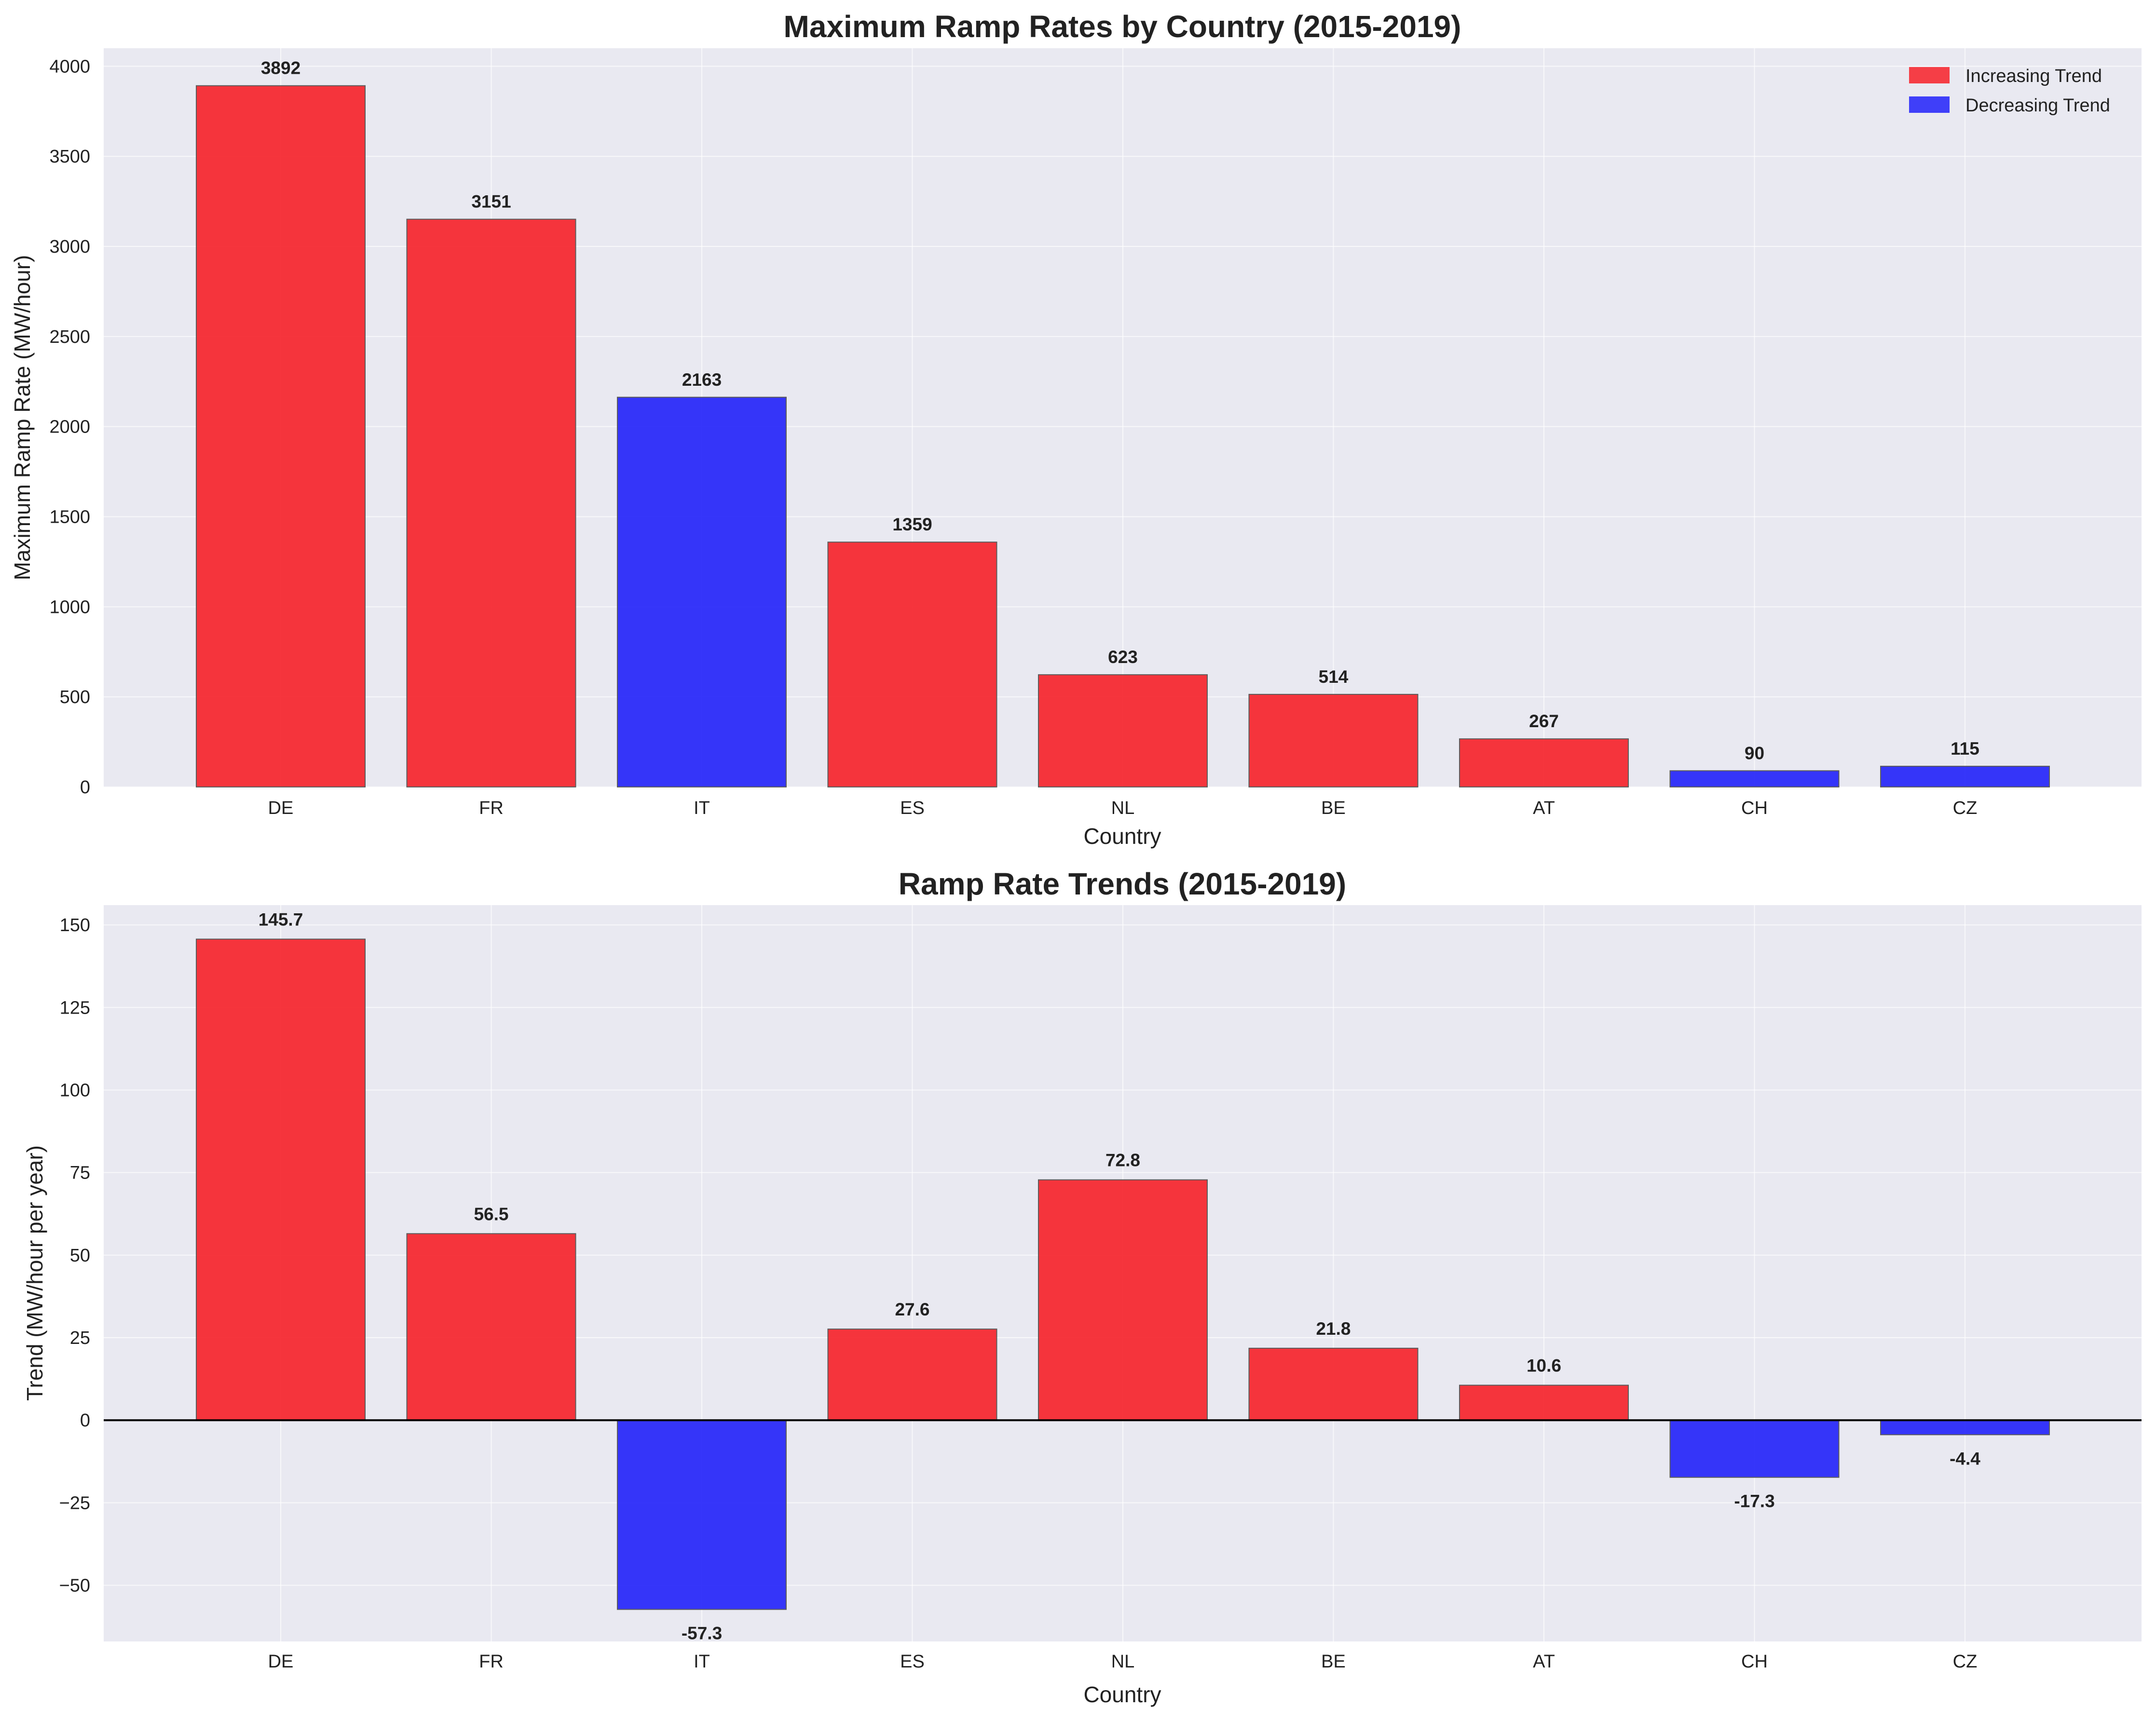  What do you see at coordinates (75, 925) in the screenshot?
I see `y-tick-label: 150` at bounding box center [75, 925].